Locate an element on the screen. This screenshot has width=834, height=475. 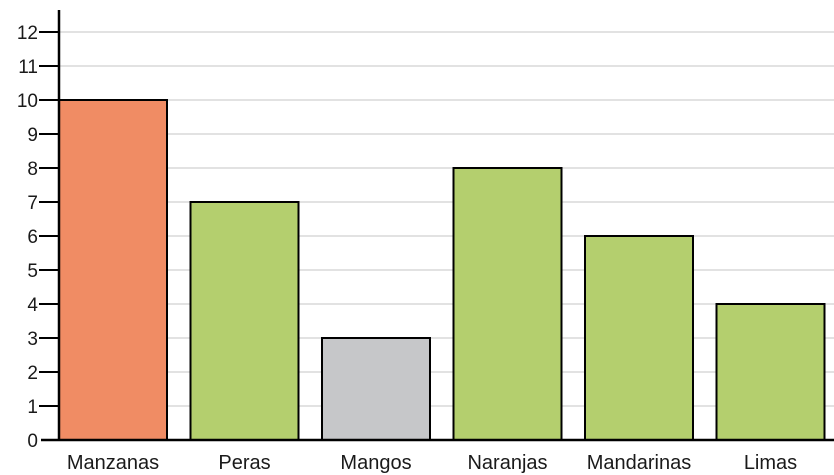
y-tick-label-6: 6 is located at coordinates (32, 237).